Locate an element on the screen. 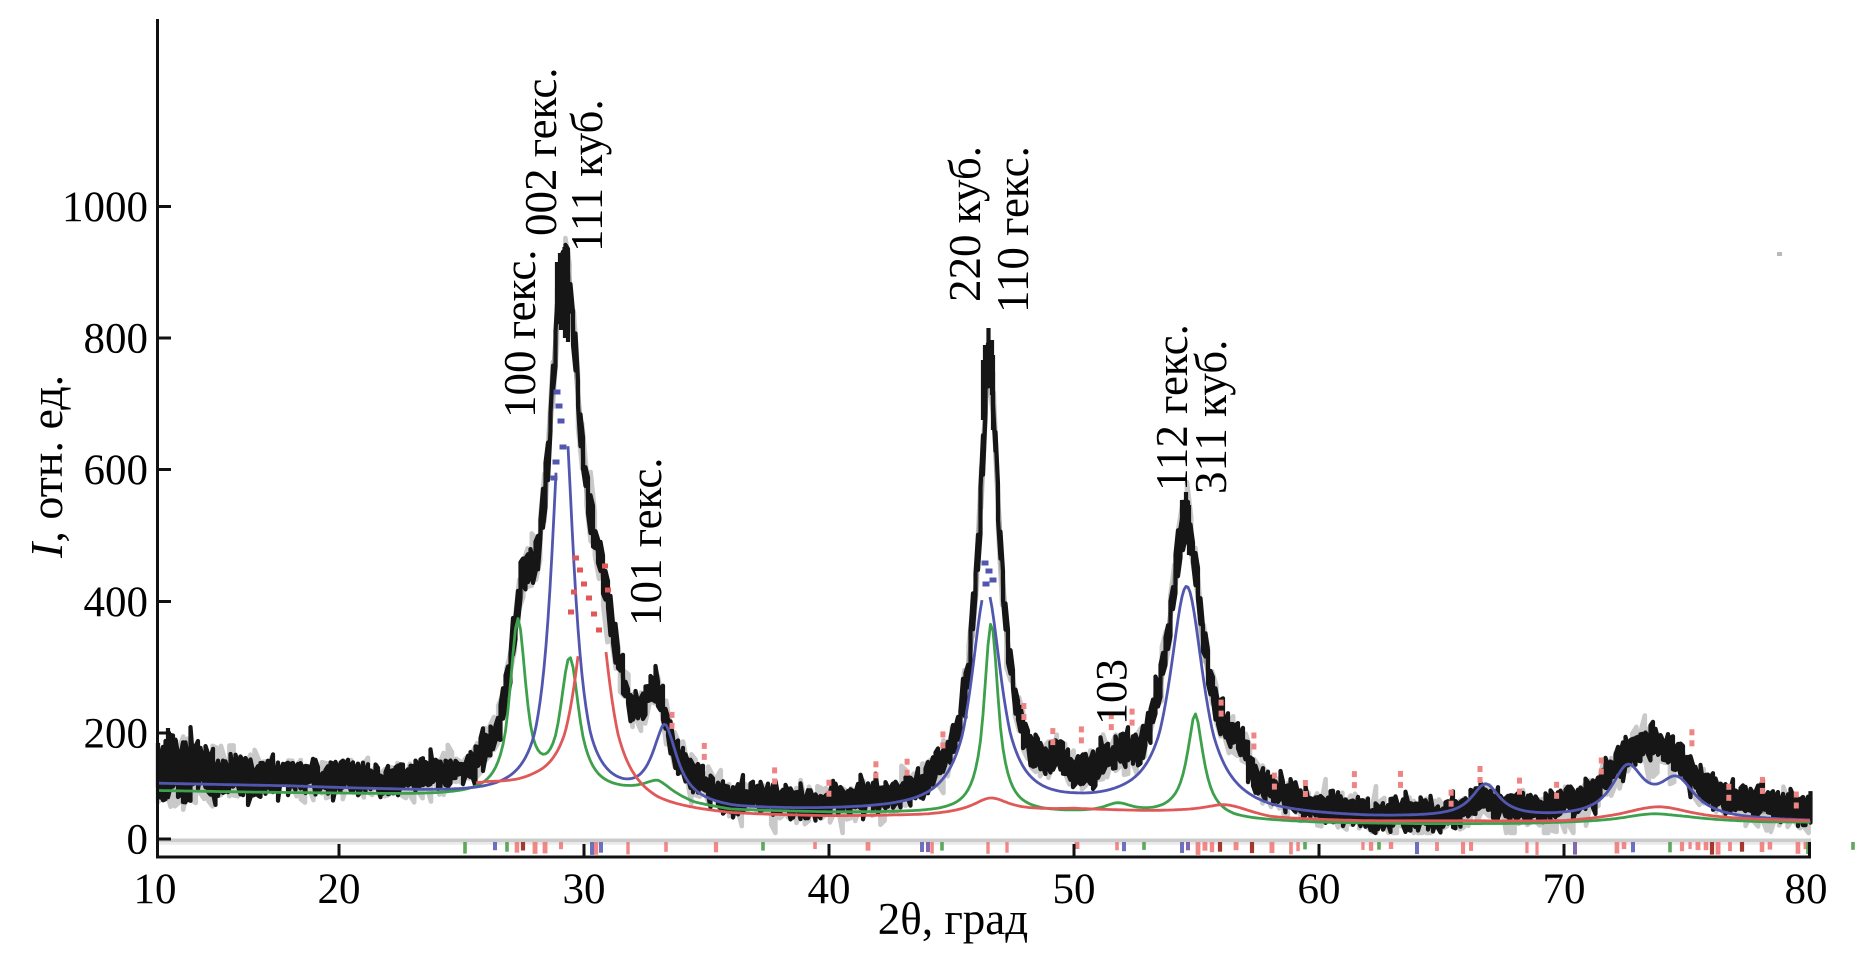  svg-text: 50 is located at coordinates (1074, 889).